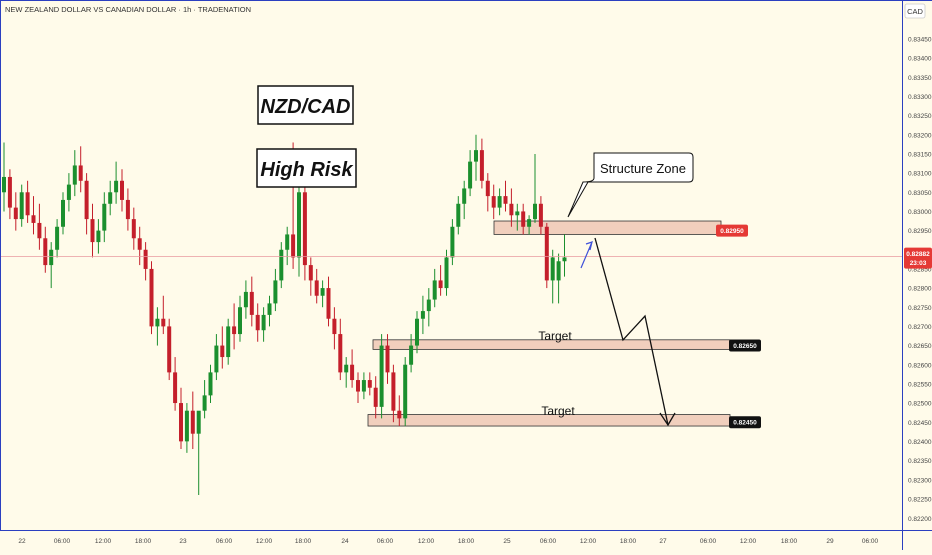  What do you see at coordinates (920, 135) in the screenshot?
I see `price-tick-label: 0.83200` at bounding box center [920, 135].